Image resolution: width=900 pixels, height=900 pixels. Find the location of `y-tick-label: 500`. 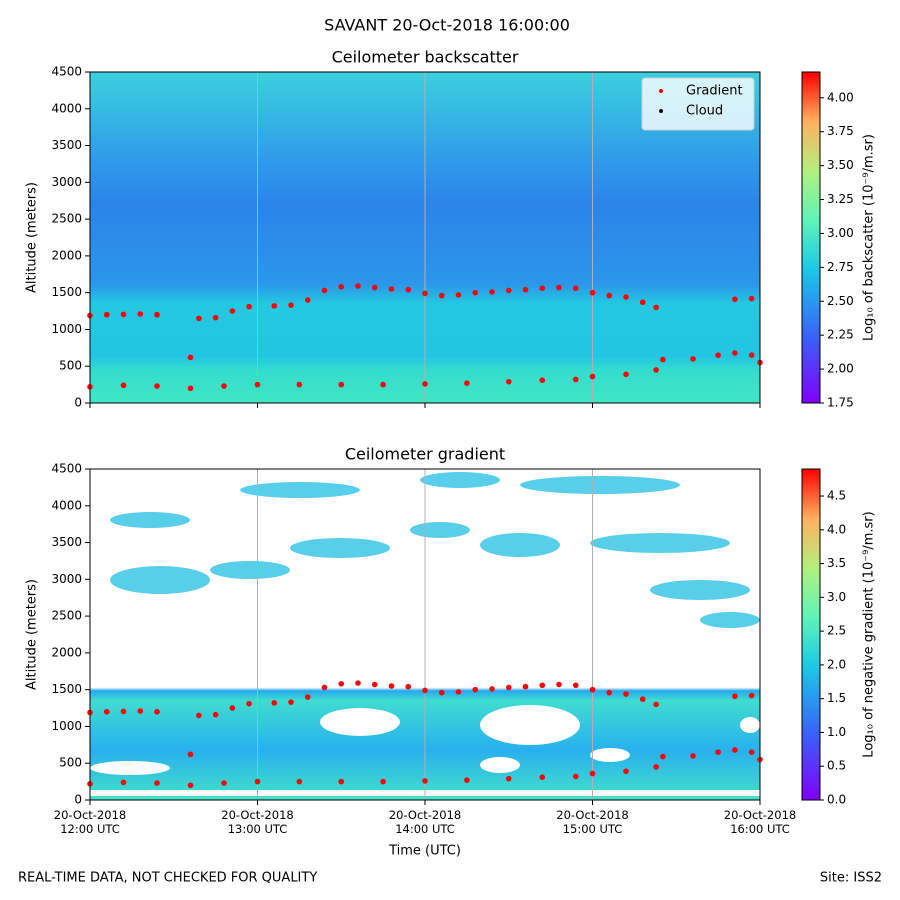

y-tick-label: 500 is located at coordinates (70, 366).